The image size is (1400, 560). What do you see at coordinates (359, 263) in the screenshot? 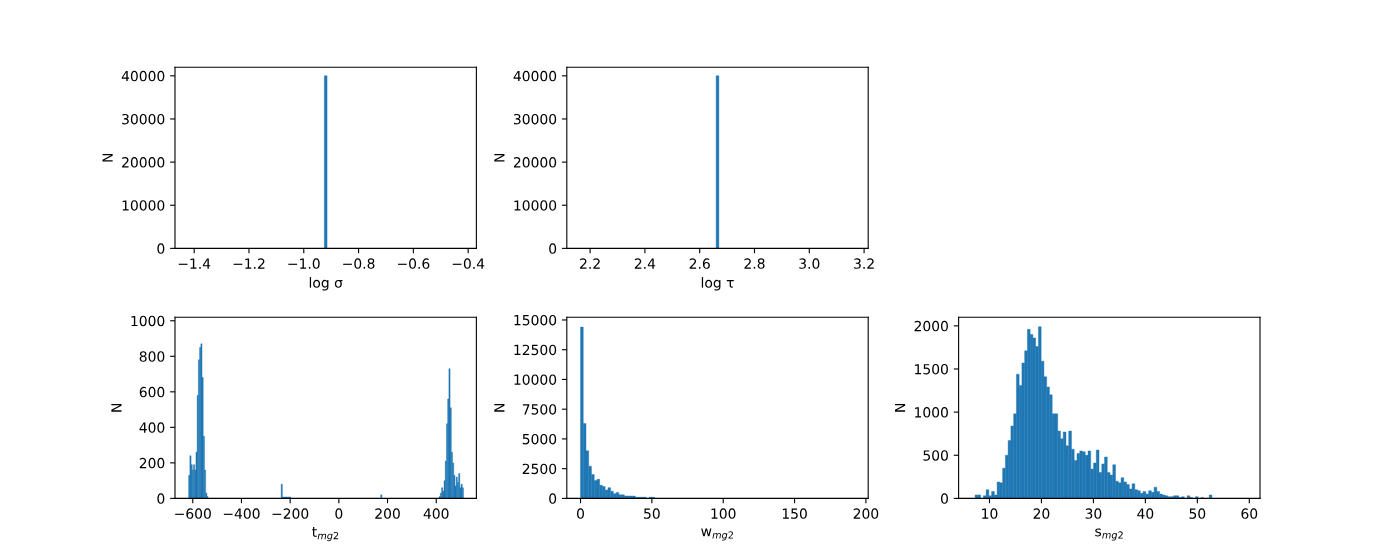
I see `x-tick-label: −0.8` at bounding box center [359, 263].